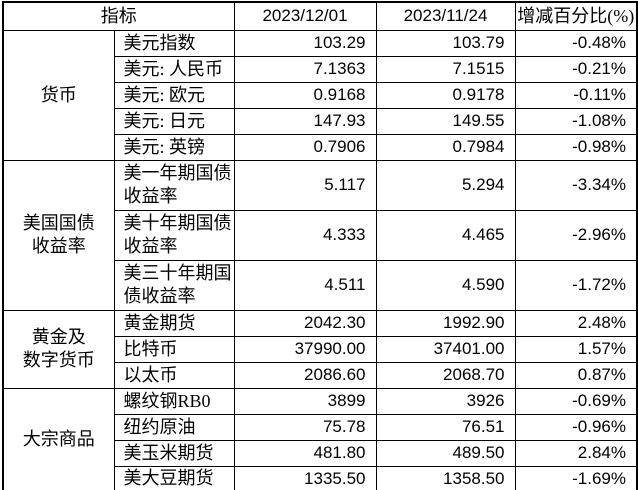 This screenshot has width=638, height=490. What do you see at coordinates (174, 323) in the screenshot?
I see `indicator-name-cell: 黄金期货` at bounding box center [174, 323].